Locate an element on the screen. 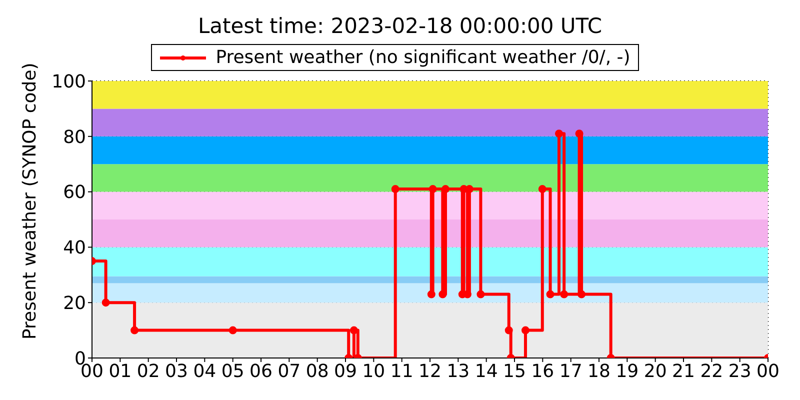 The image size is (800, 400). y-tick-label: 100 is located at coordinates (69, 81).